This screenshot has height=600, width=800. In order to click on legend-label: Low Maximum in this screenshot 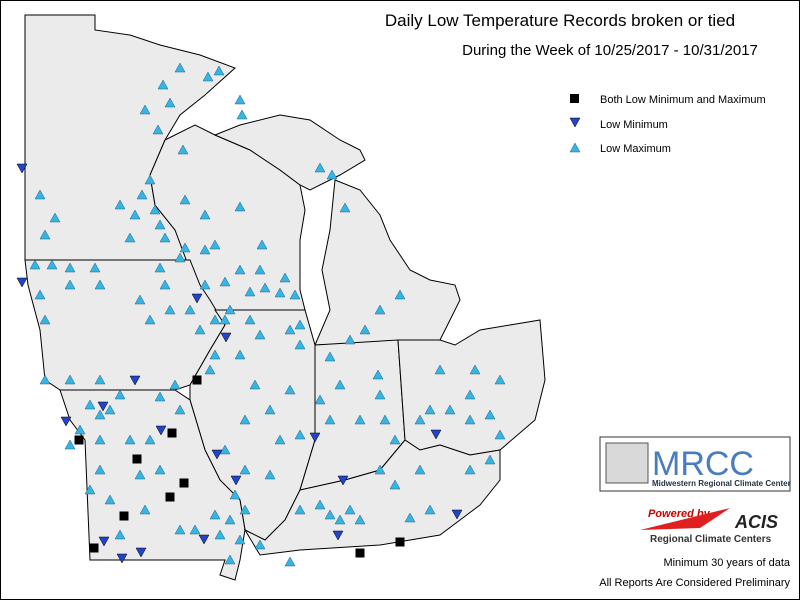, I will do `click(635, 149)`.